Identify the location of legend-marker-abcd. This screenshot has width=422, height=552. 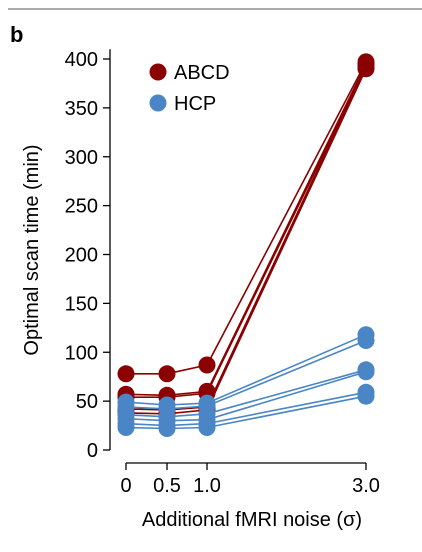
(158, 72).